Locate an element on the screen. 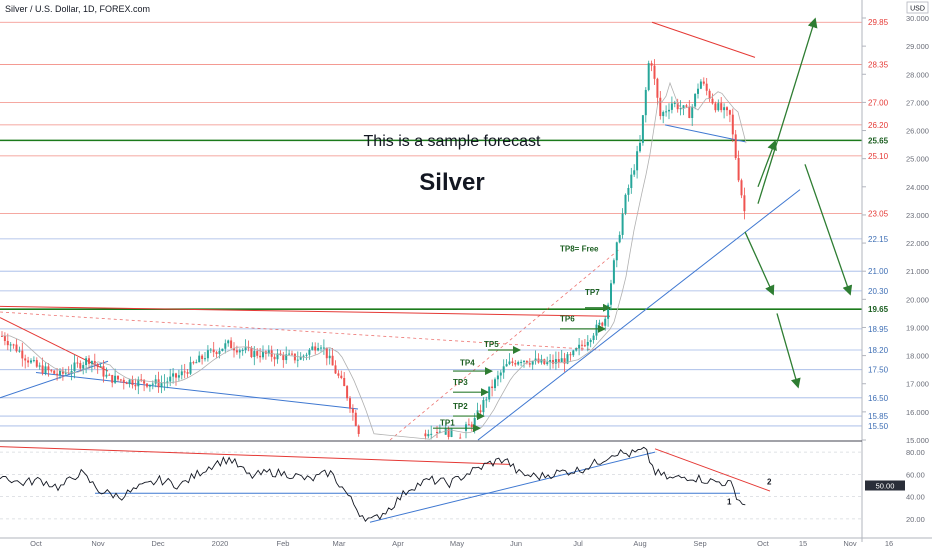  time-tick-label: Oct is located at coordinates (763, 543).